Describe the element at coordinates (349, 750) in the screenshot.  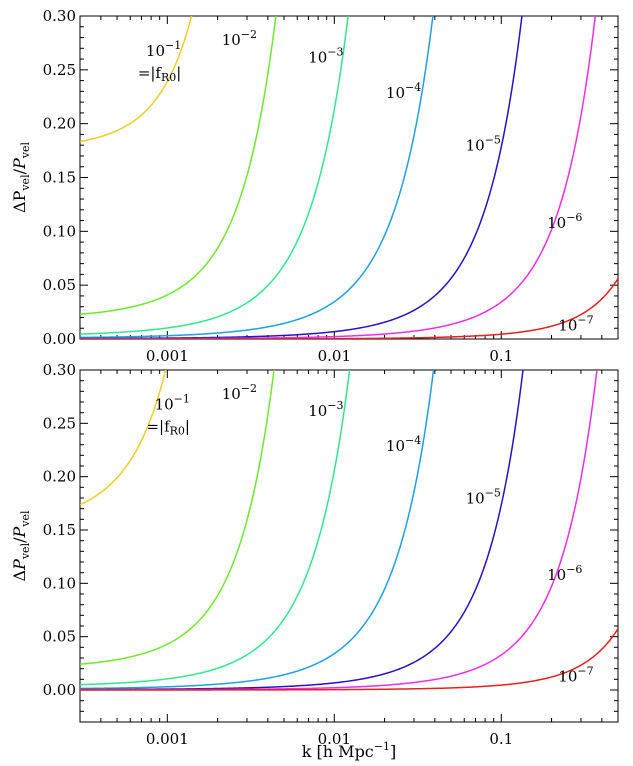
I see `x-axis-title: k [h Mpc−1]` at that location.